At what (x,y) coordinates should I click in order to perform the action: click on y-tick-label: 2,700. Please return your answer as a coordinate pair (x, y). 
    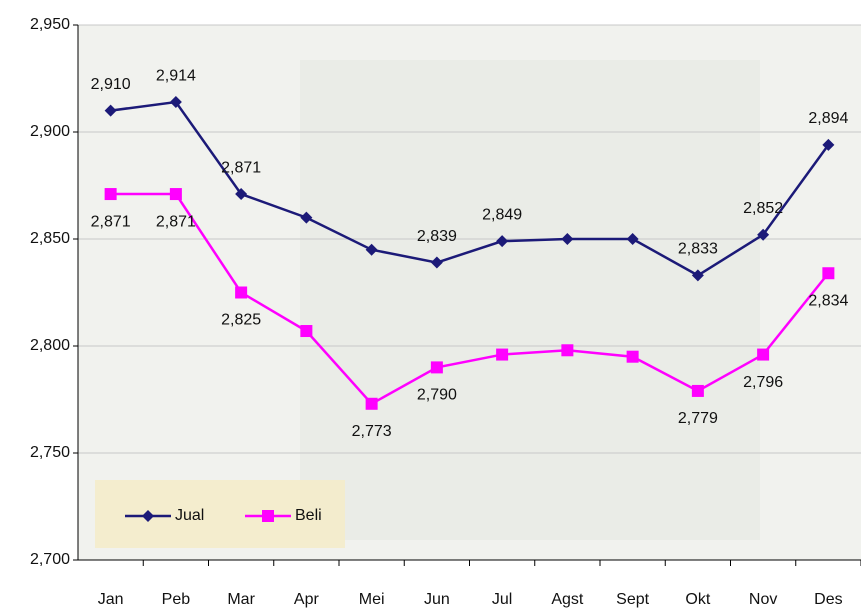
    Looking at the image, I should click on (50, 559).